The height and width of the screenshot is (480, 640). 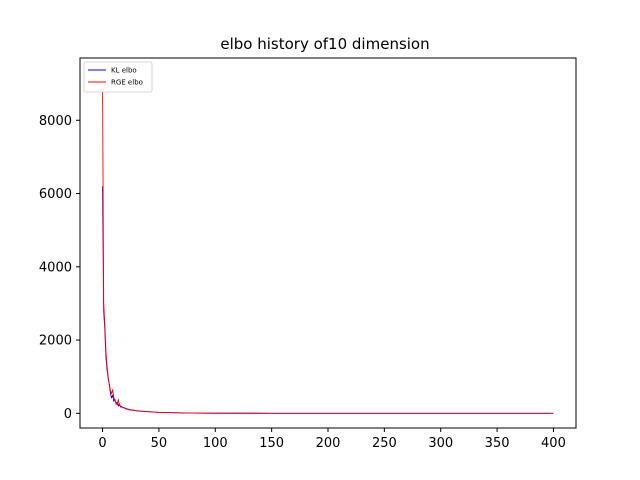 What do you see at coordinates (68, 414) in the screenshot?
I see `y-tick-label: 0` at bounding box center [68, 414].